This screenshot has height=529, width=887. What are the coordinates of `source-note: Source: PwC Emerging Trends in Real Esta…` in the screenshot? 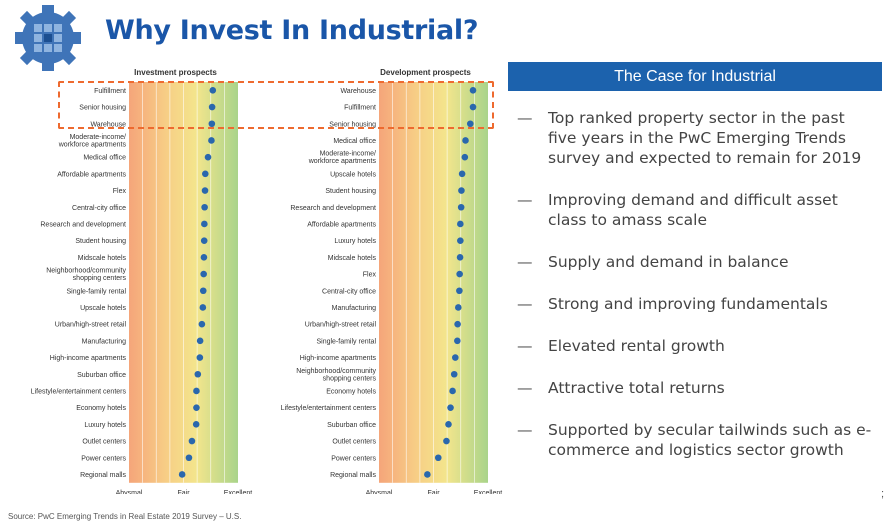 It's located at (125, 516).